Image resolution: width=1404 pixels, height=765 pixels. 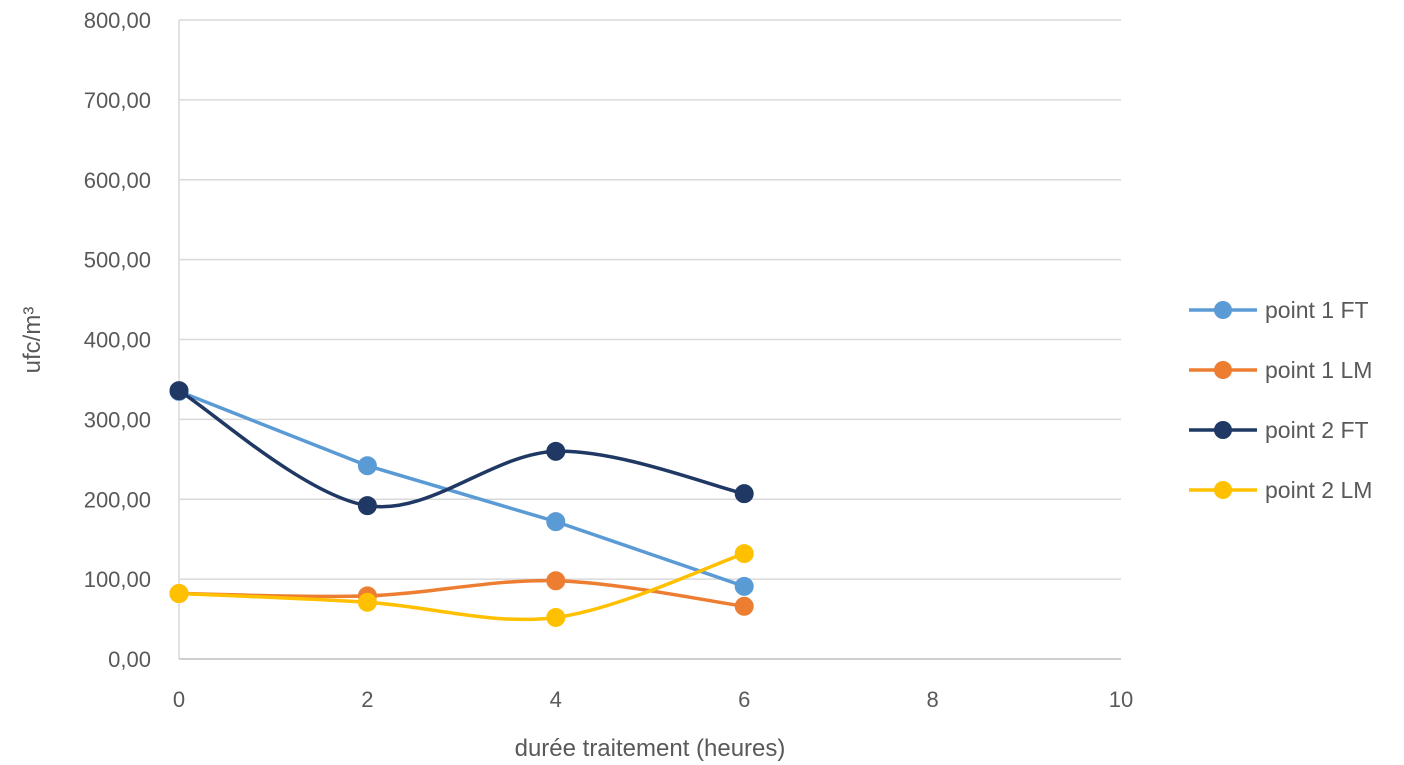 I want to click on legend-label: point 2 LM, so click(x=1318, y=490).